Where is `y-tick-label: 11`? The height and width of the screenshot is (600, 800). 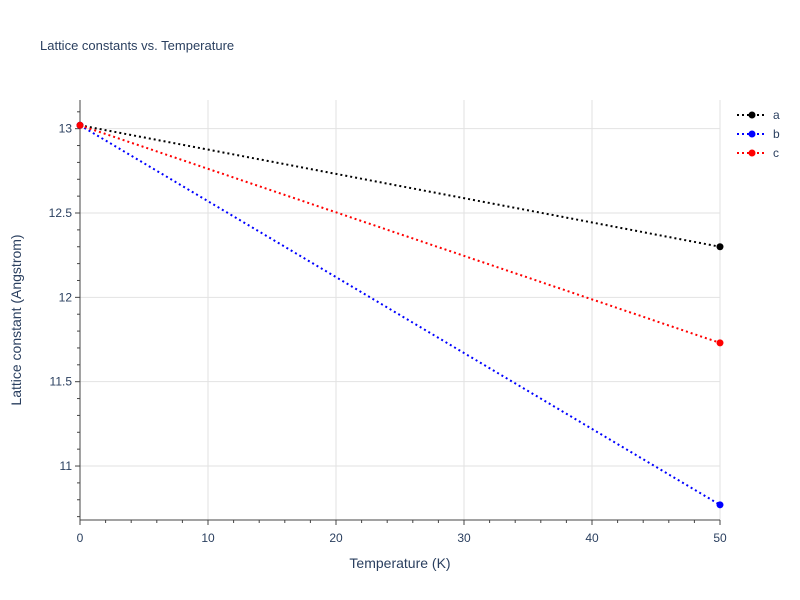 y-tick-label: 11 is located at coordinates (66, 466).